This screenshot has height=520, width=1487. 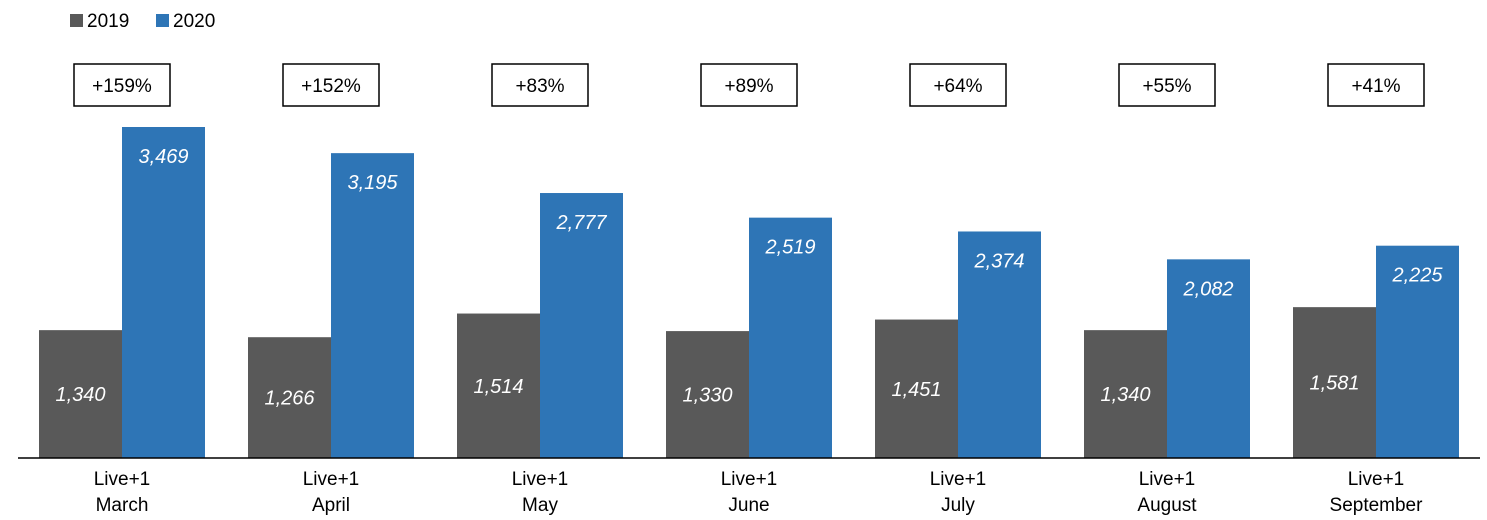 What do you see at coordinates (749, 492) in the screenshot?
I see `category-label: Live+1 June` at bounding box center [749, 492].